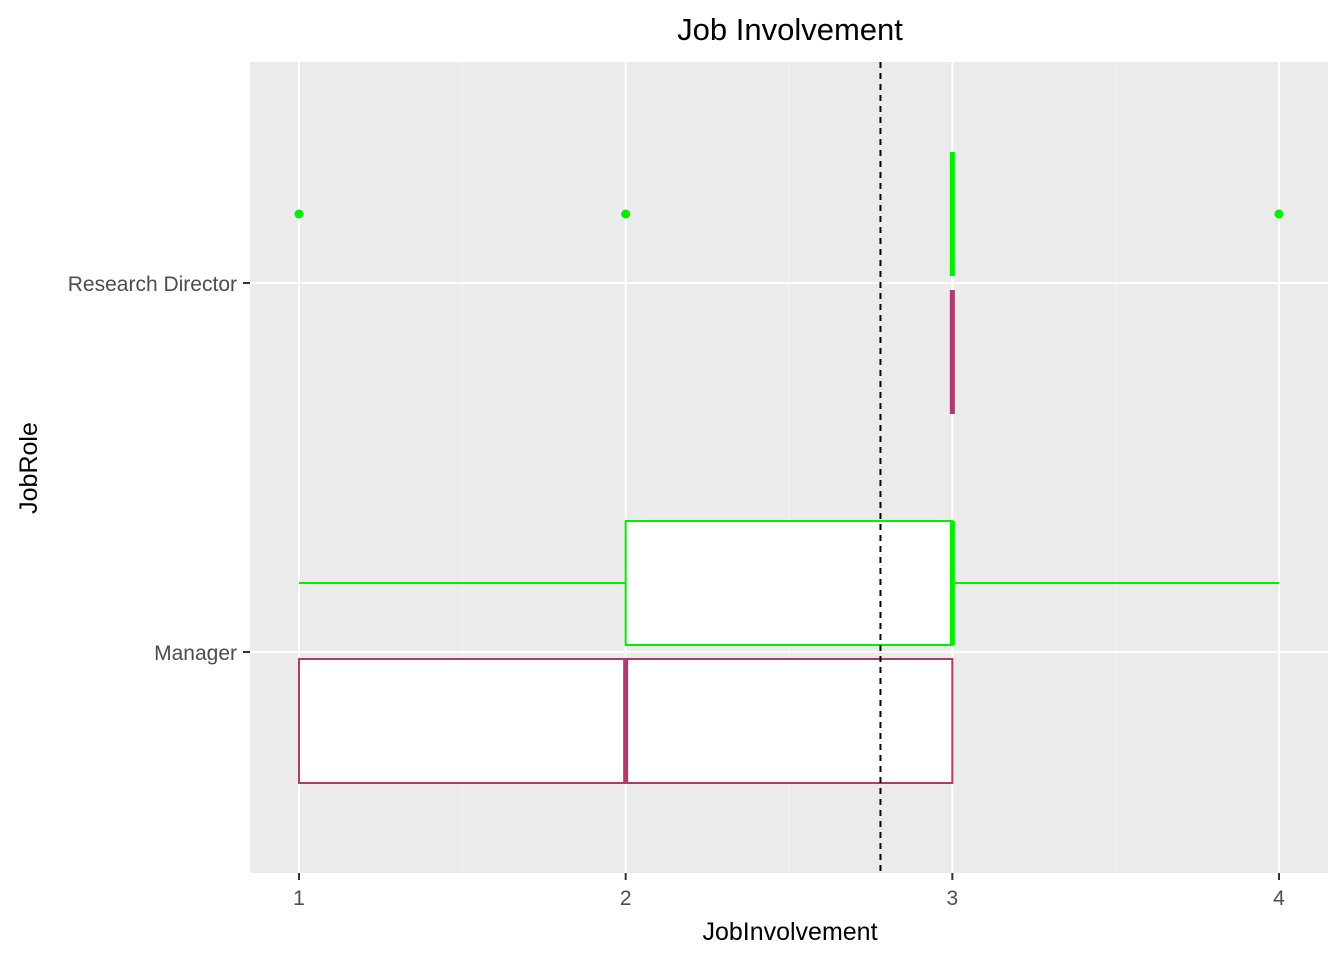 The width and height of the screenshot is (1344, 960). What do you see at coordinates (789, 891) in the screenshot?
I see `x-axis-ticks: 1 2 3 4` at bounding box center [789, 891].